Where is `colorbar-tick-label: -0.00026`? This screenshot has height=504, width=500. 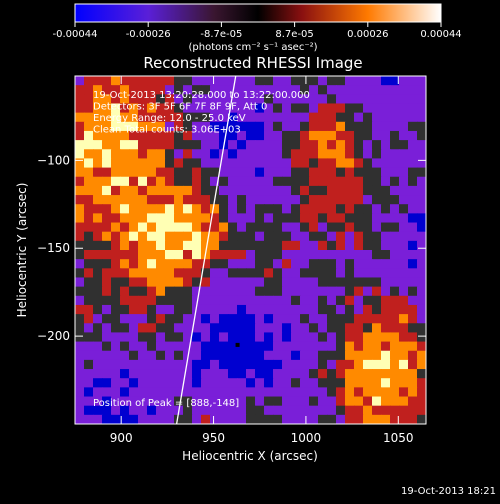 colorbar-tick-label: -0.00026 is located at coordinates (148, 34).